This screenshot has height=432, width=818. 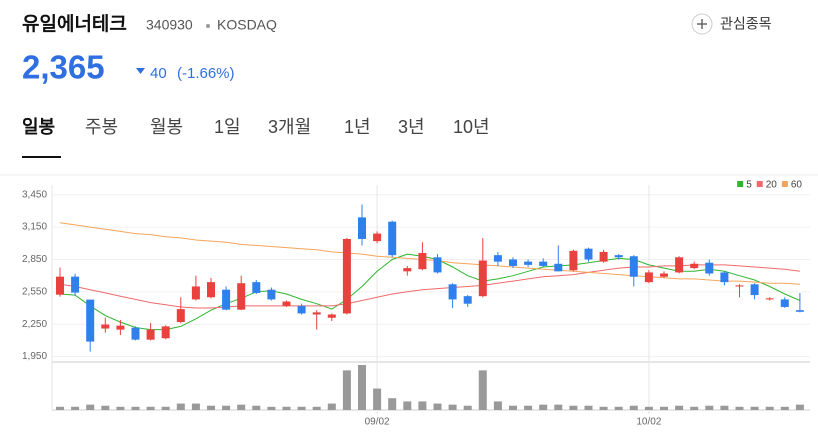 I want to click on tab: 1일, so click(x=227, y=127).